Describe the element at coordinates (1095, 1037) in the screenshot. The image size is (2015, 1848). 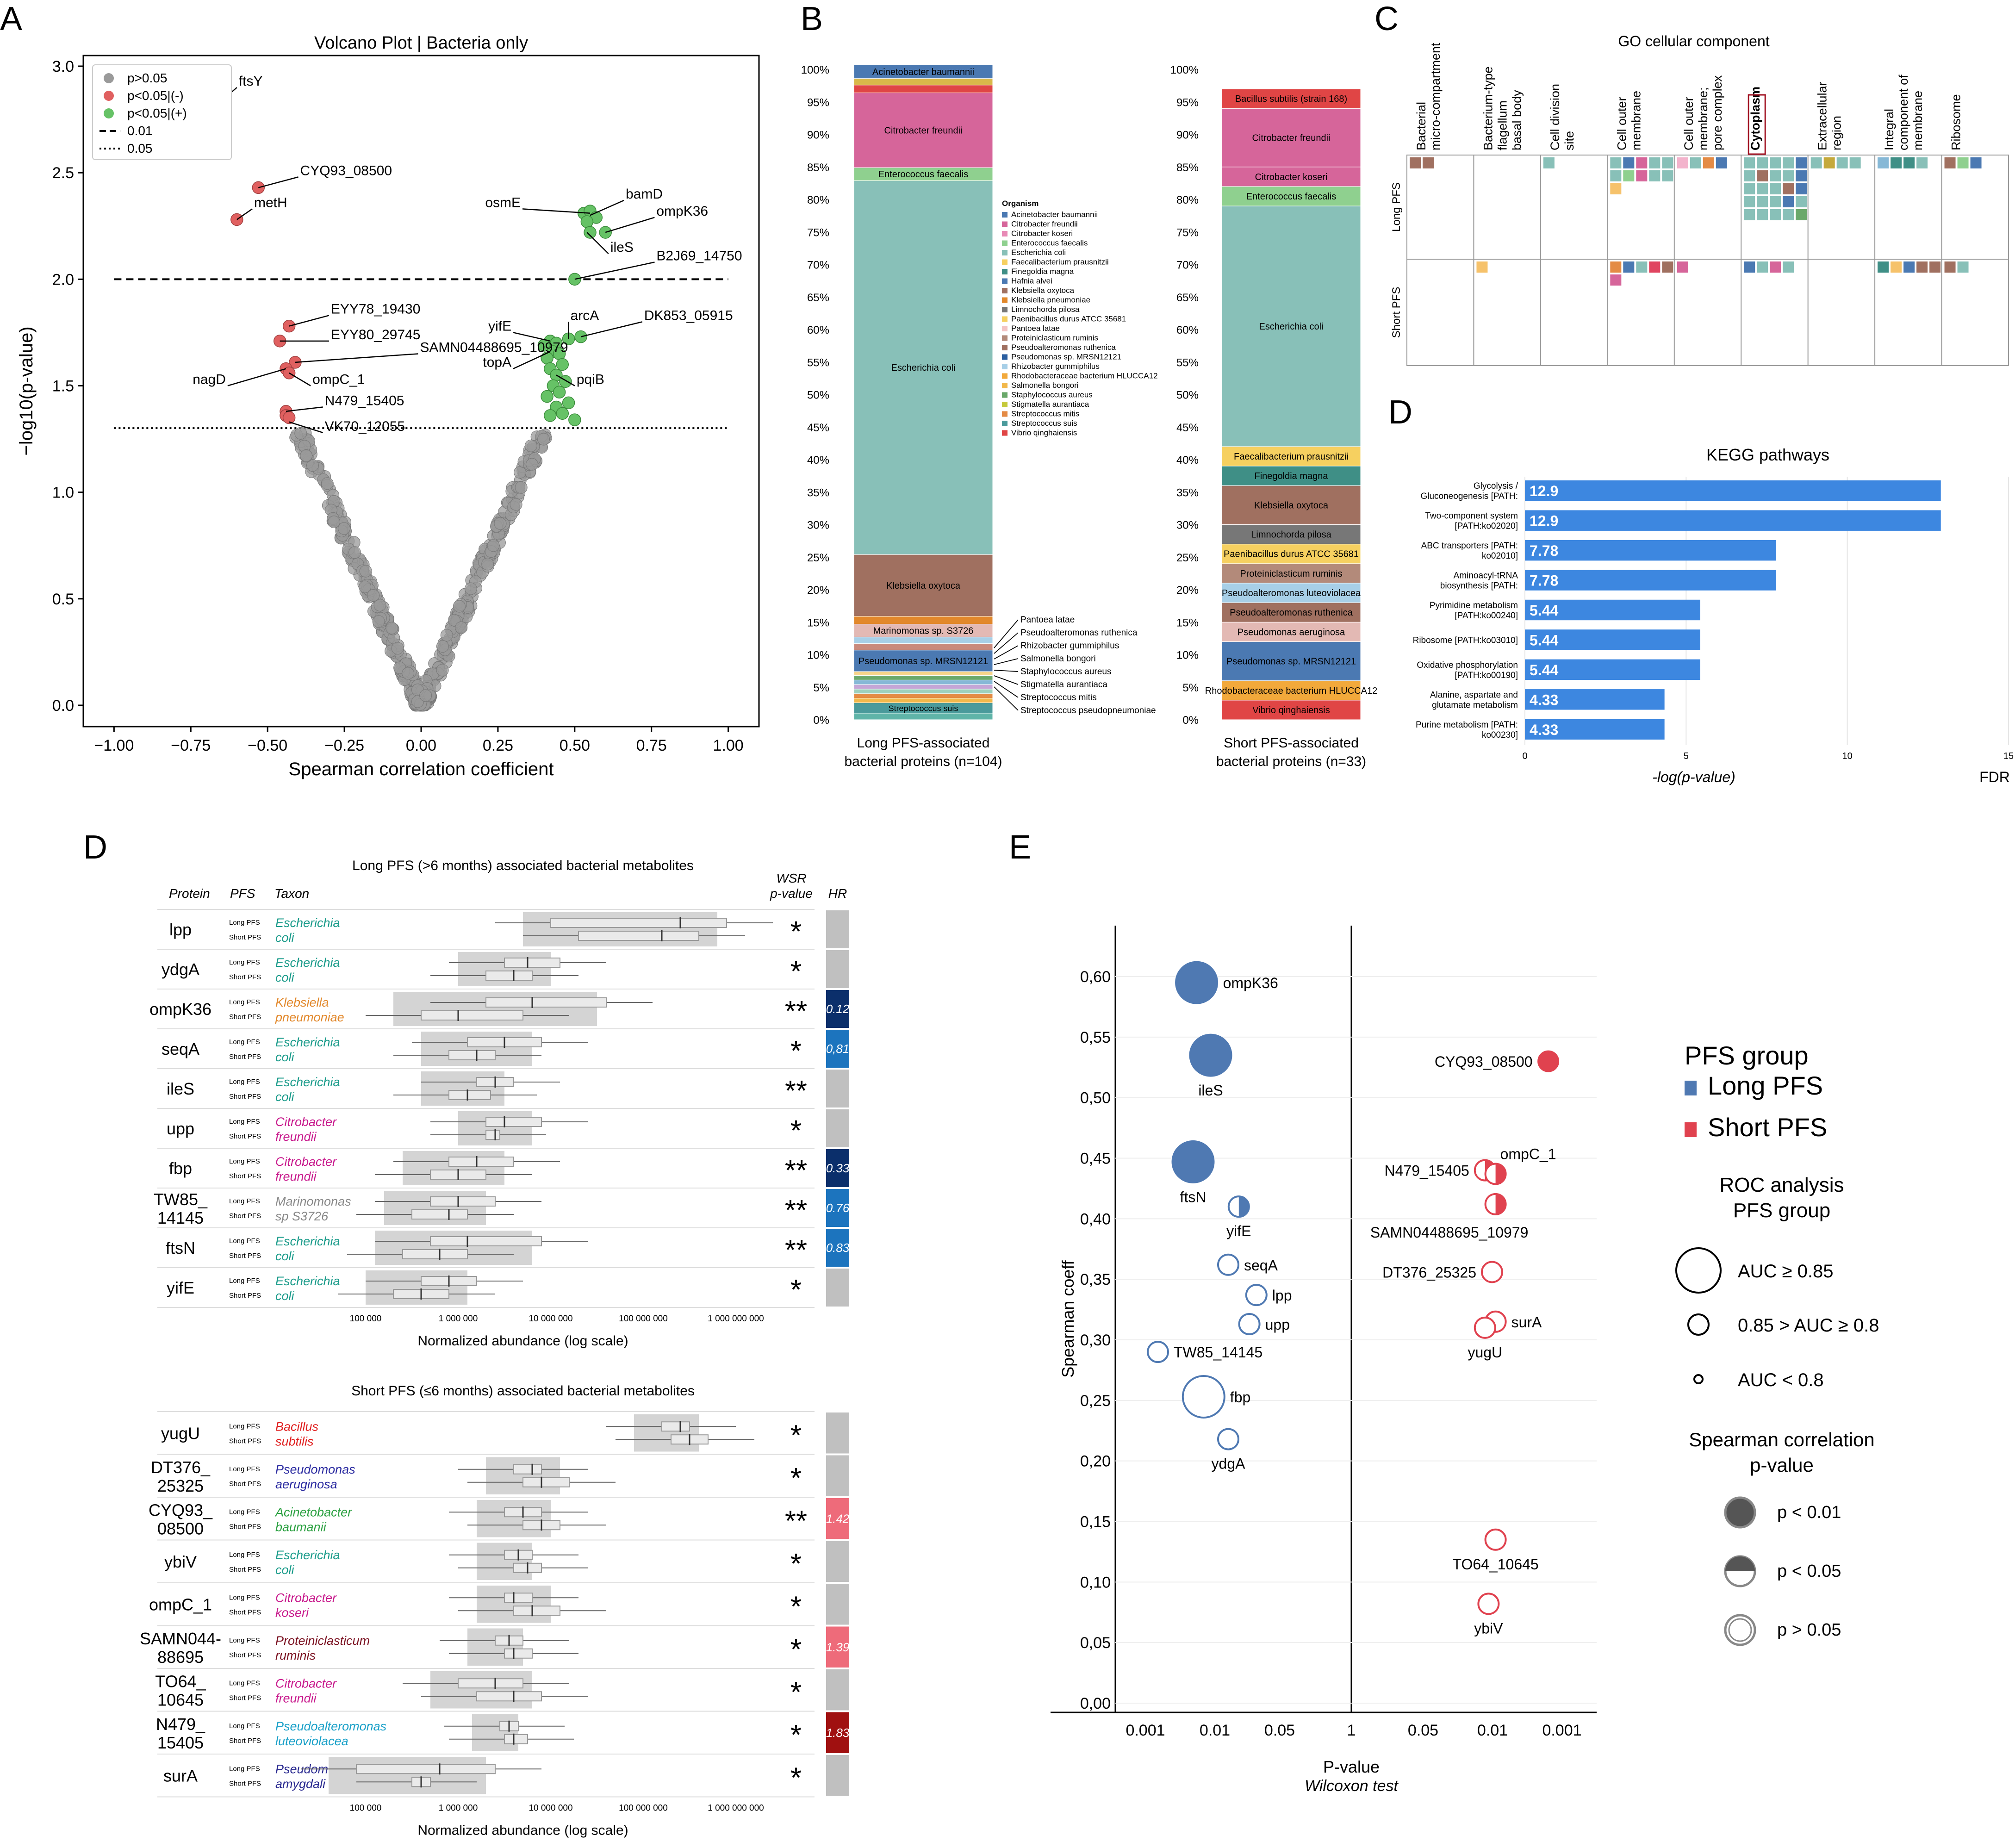
I see `e-y-tick: 0,55` at that location.